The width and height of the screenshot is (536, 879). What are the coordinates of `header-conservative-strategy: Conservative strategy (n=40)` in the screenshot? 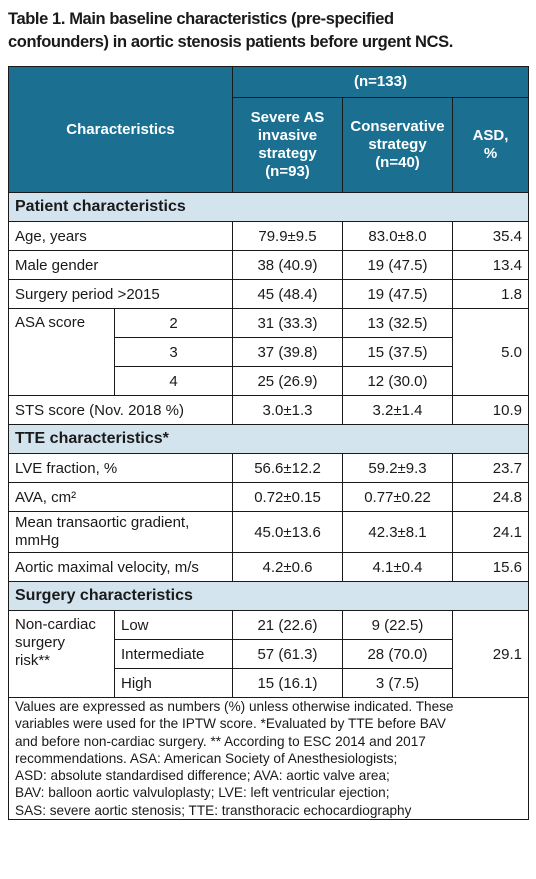 It's located at (397, 145).